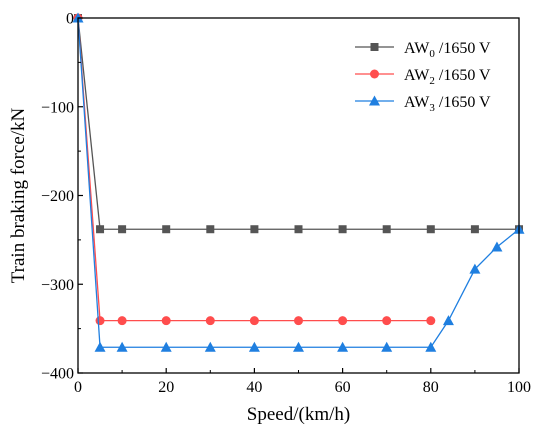 This screenshot has height=435, width=550. I want to click on legend-label: AW2 /1650 V, so click(447, 77).